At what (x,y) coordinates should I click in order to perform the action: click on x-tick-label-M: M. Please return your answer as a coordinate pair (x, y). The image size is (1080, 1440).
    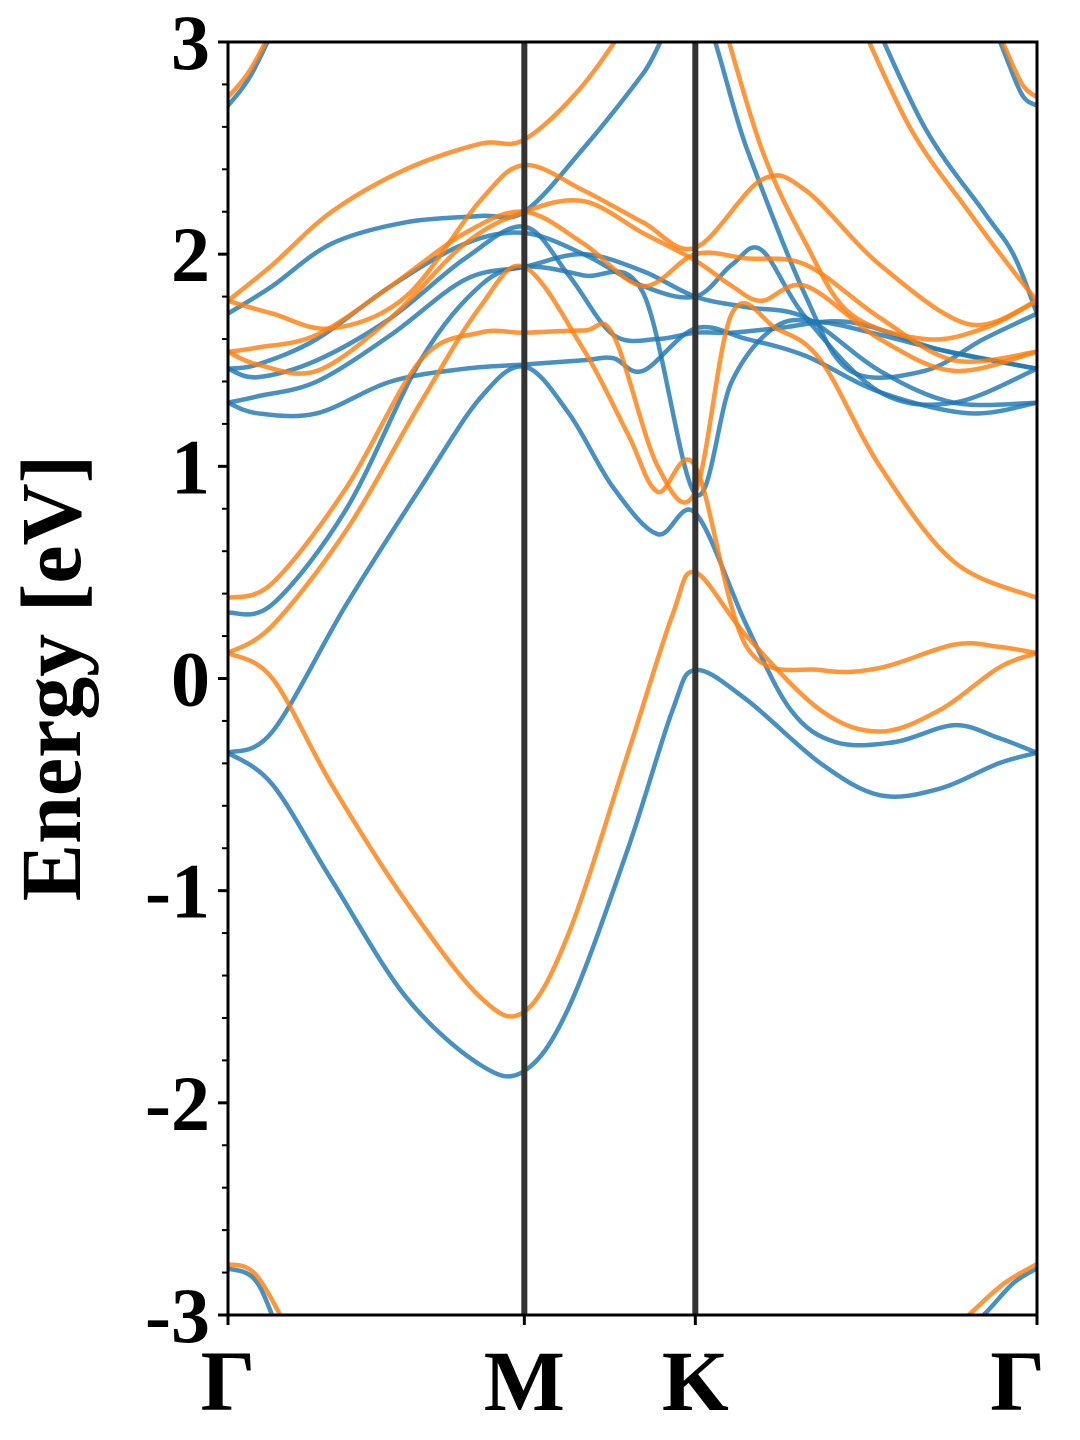
    Looking at the image, I should click on (524, 1381).